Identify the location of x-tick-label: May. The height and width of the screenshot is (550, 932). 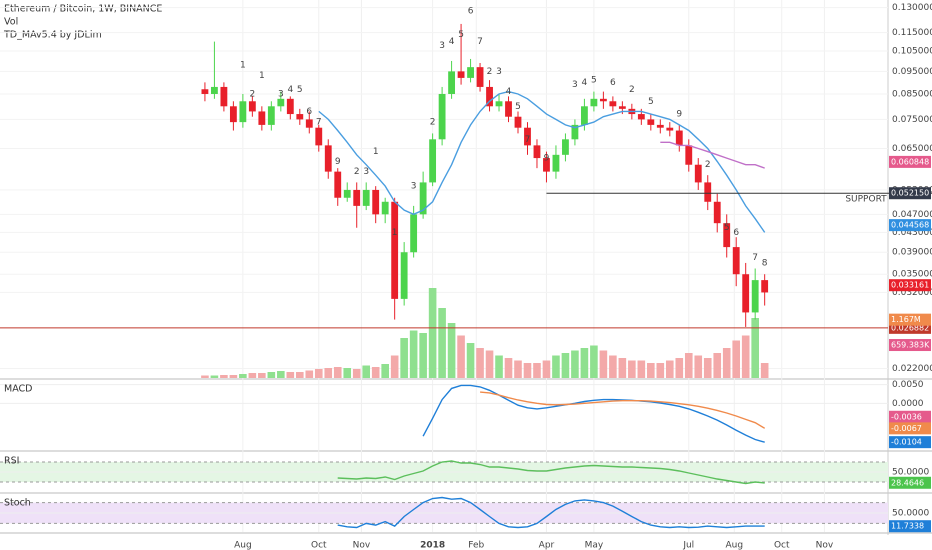
(594, 545).